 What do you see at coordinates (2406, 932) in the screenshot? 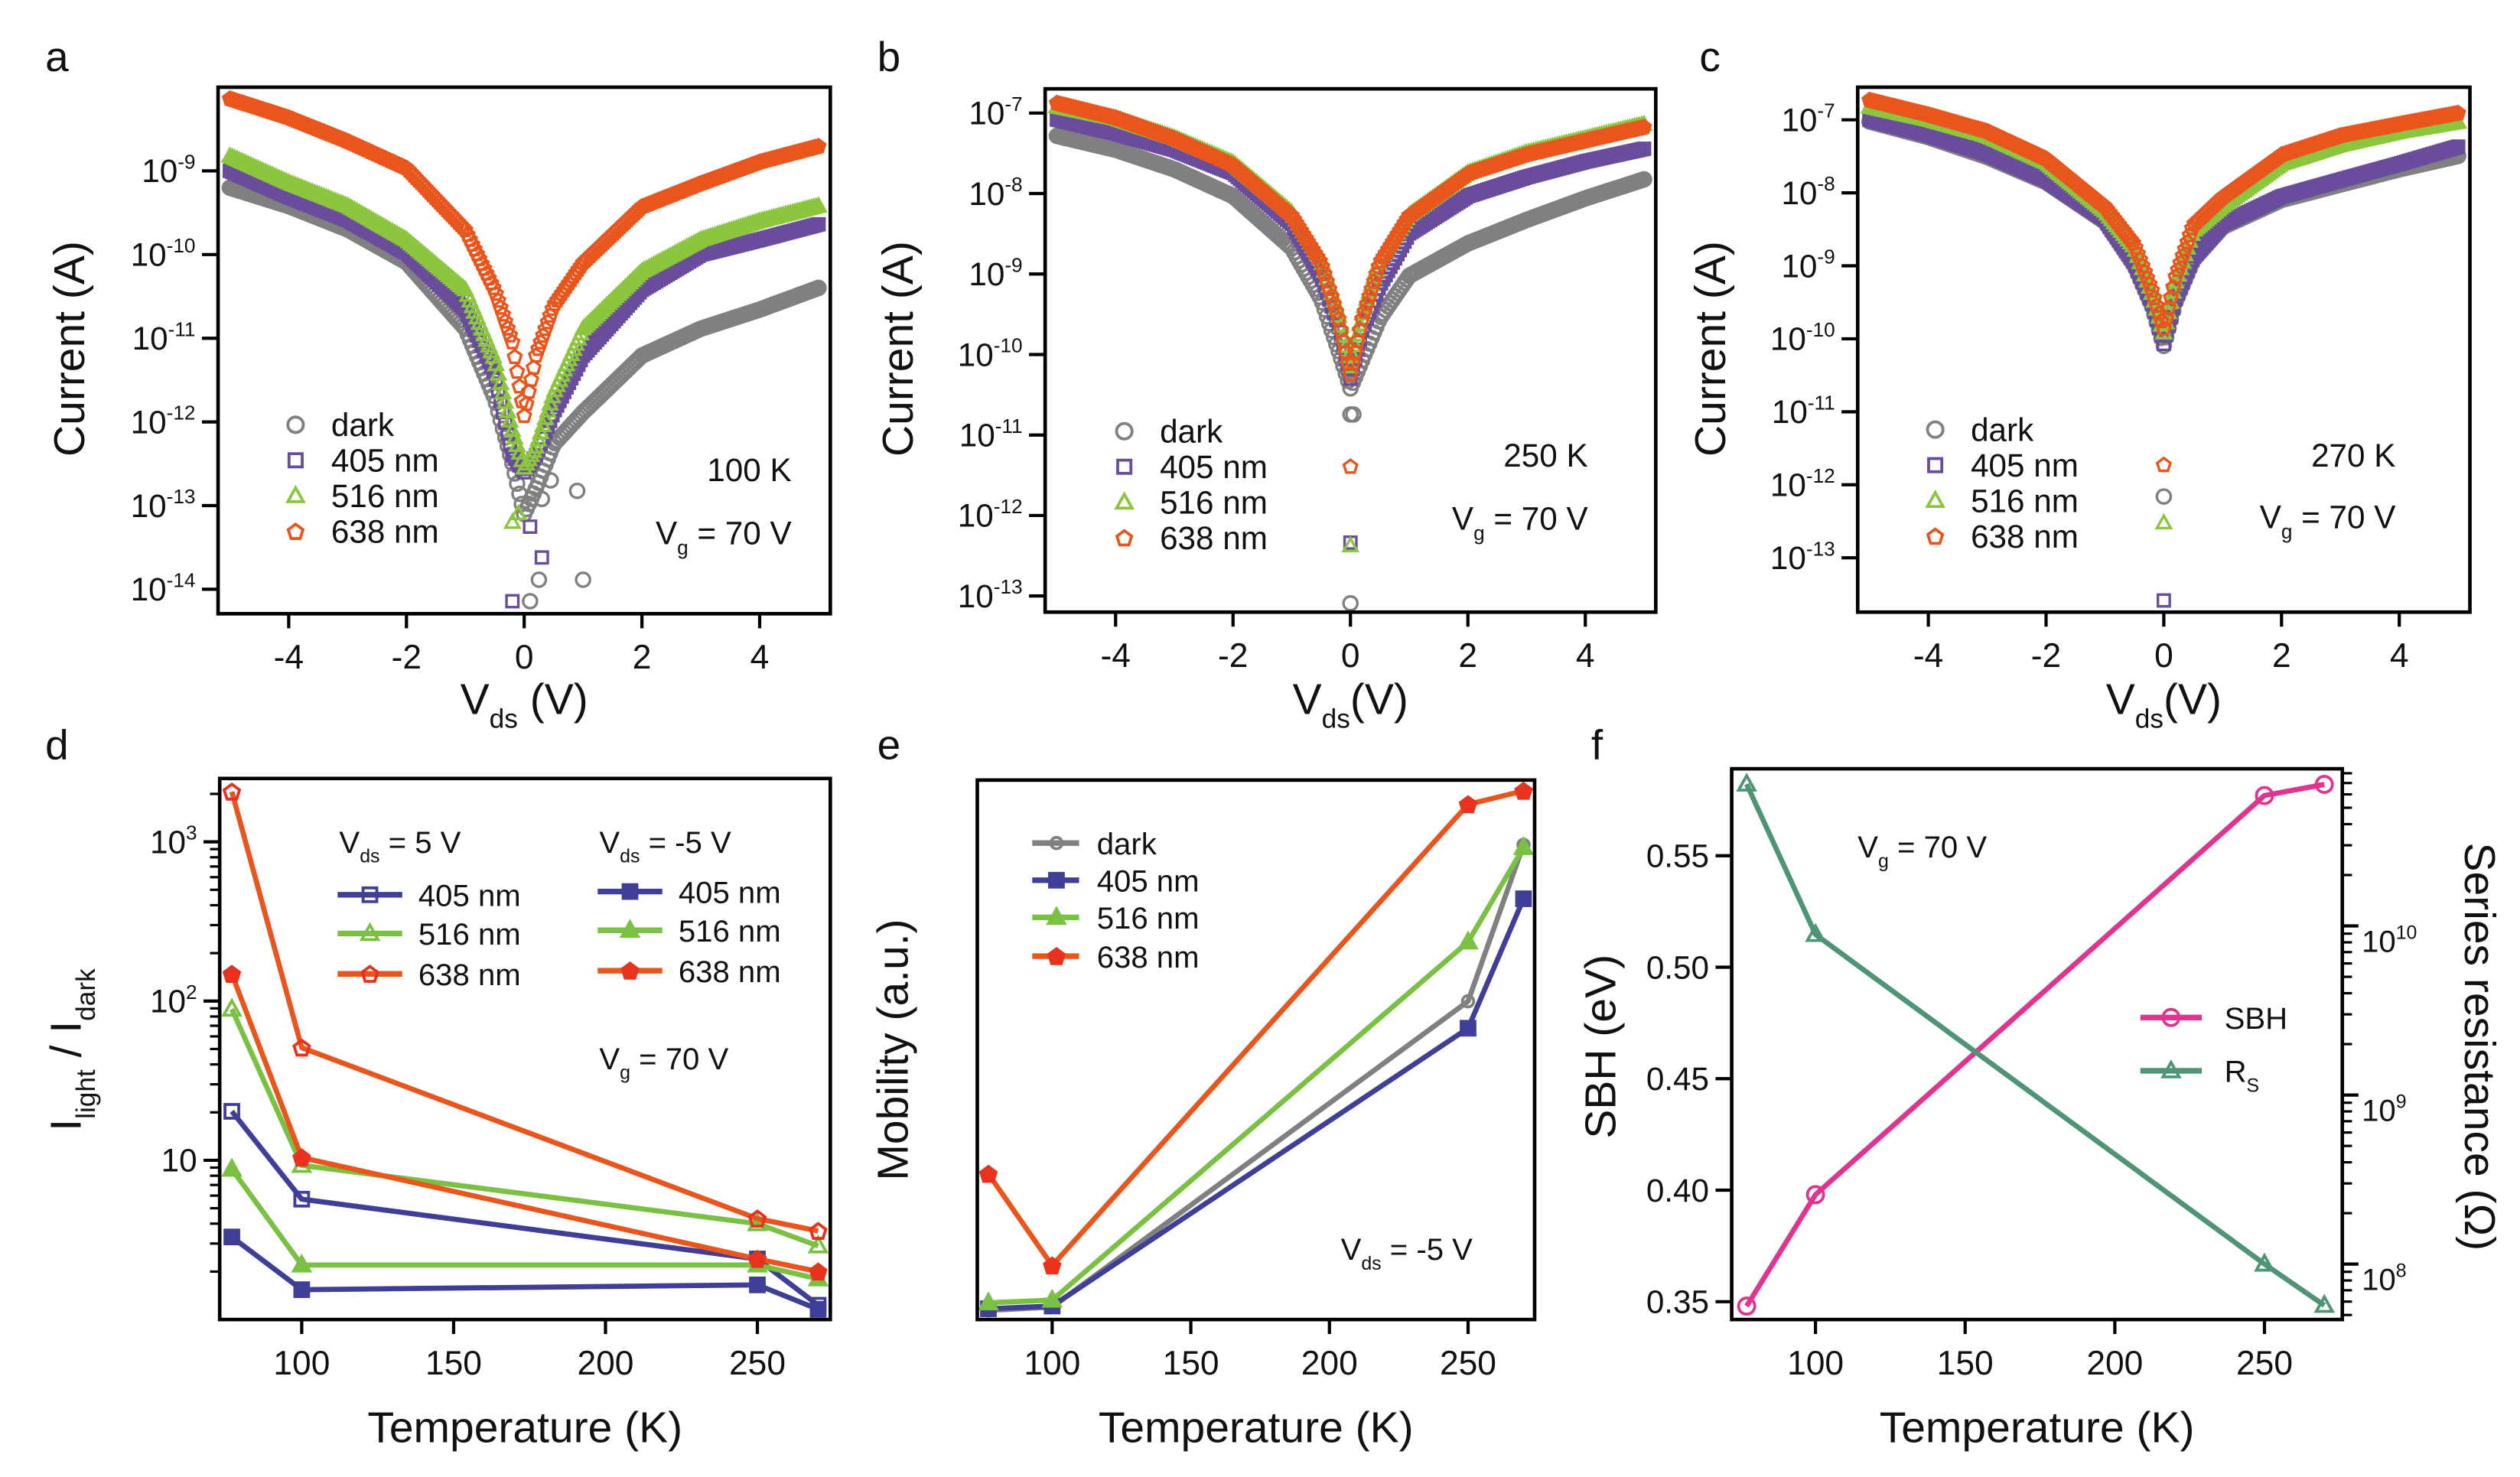
I see `superscript: 10` at bounding box center [2406, 932].